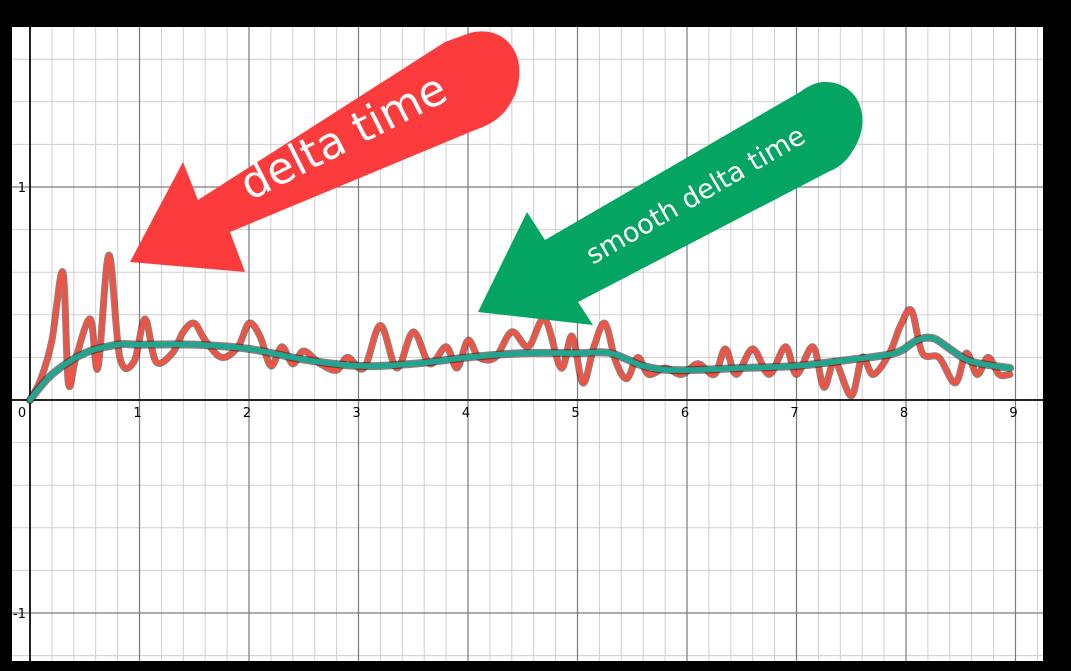 The height and width of the screenshot is (671, 1071). Describe the element at coordinates (22, 413) in the screenshot. I see `x-tick-label: 0` at that location.